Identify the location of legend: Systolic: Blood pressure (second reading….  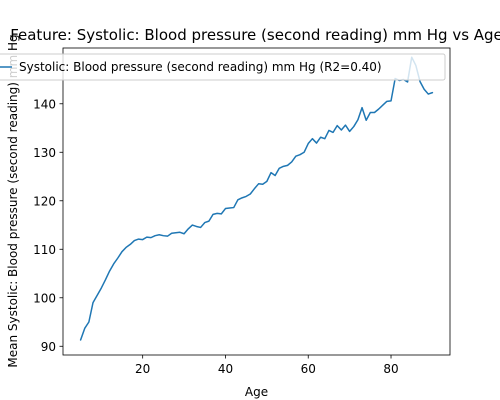
(223, 67).